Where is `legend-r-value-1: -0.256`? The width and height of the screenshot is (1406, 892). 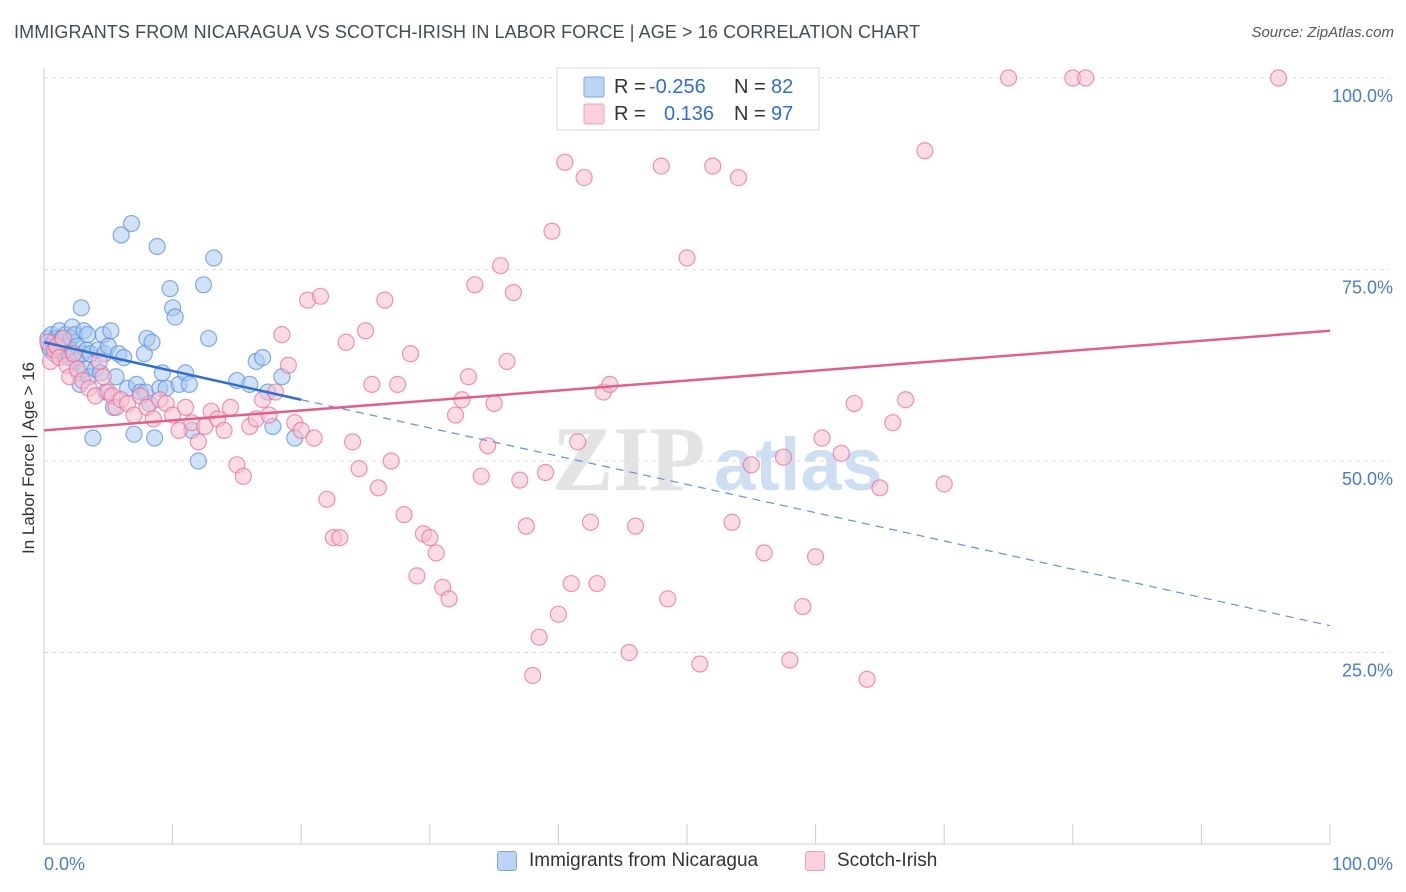
legend-r-value-1: -0.256 is located at coordinates (677, 87).